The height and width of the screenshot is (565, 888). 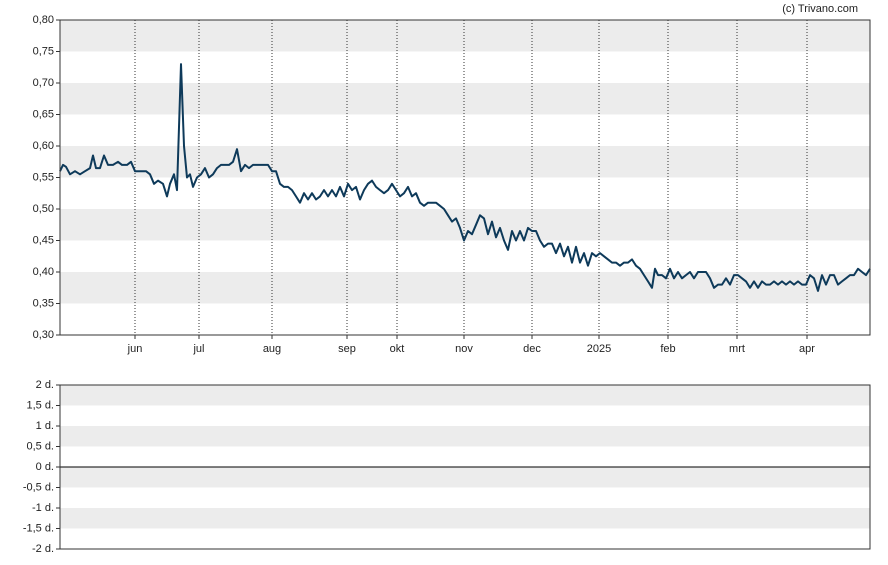 I want to click on y-tick-label: 0,75, so click(x=43, y=51).